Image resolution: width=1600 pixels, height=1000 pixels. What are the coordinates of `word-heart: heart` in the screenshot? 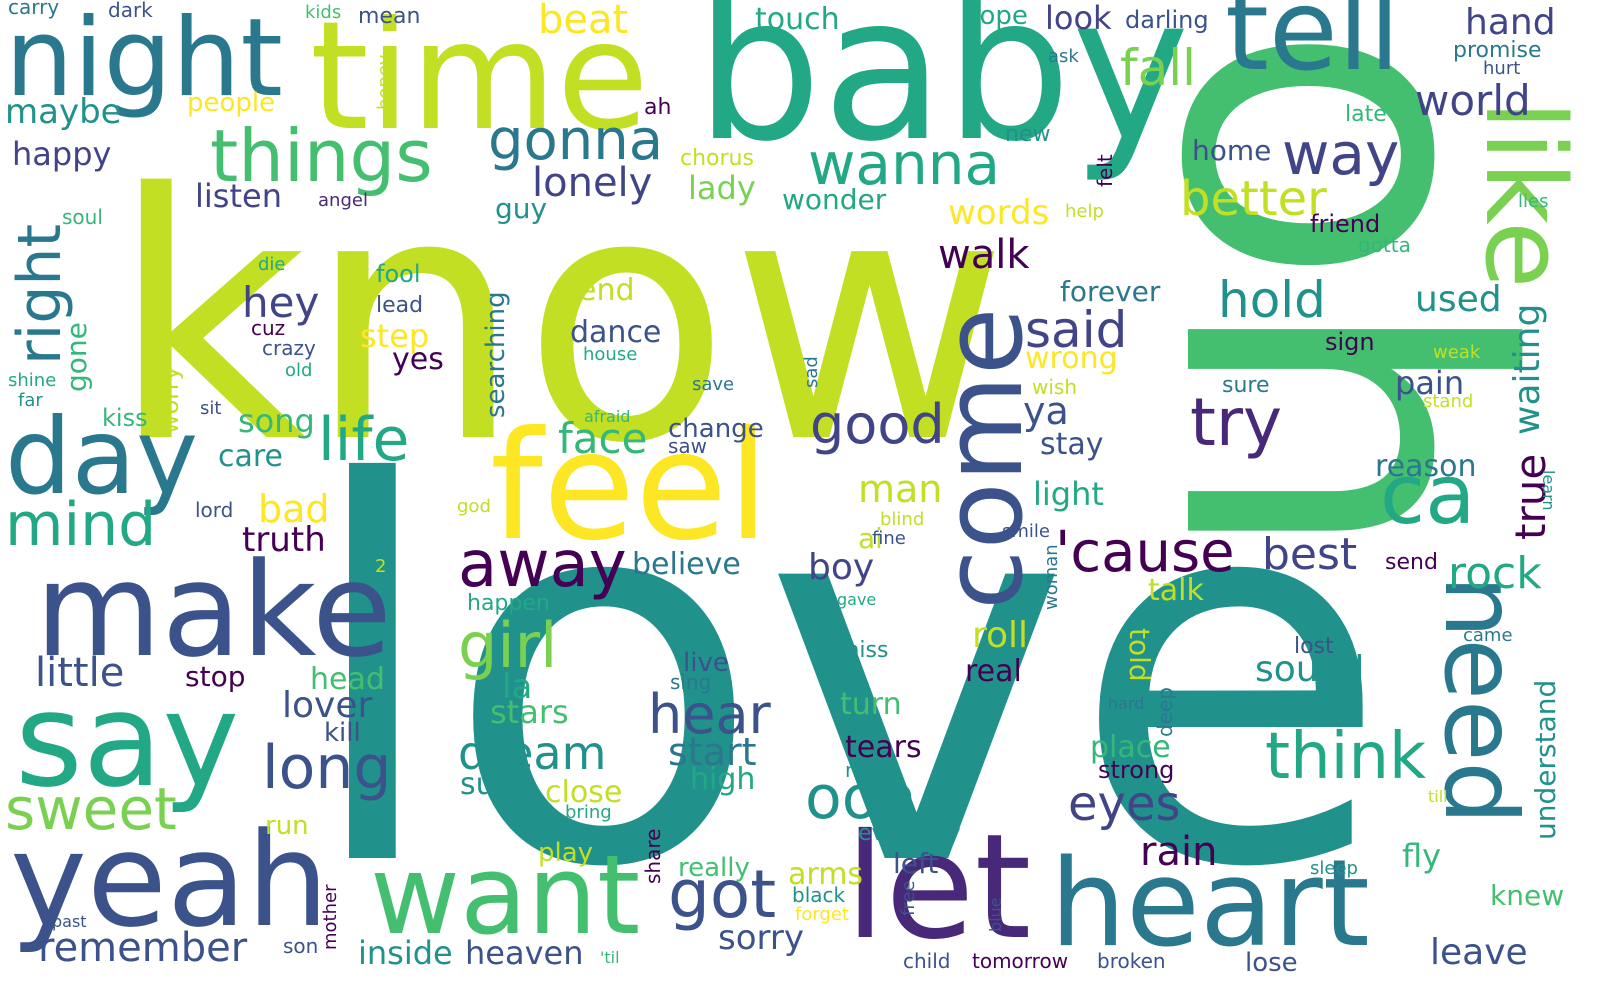 It's located at (1210, 904).